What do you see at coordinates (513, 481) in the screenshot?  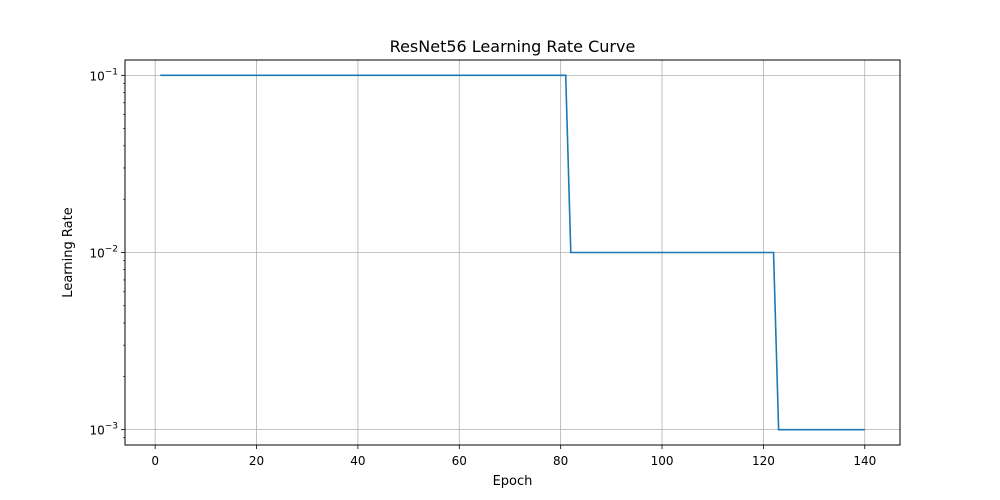 I see `x-axis-label: Epoch` at bounding box center [513, 481].